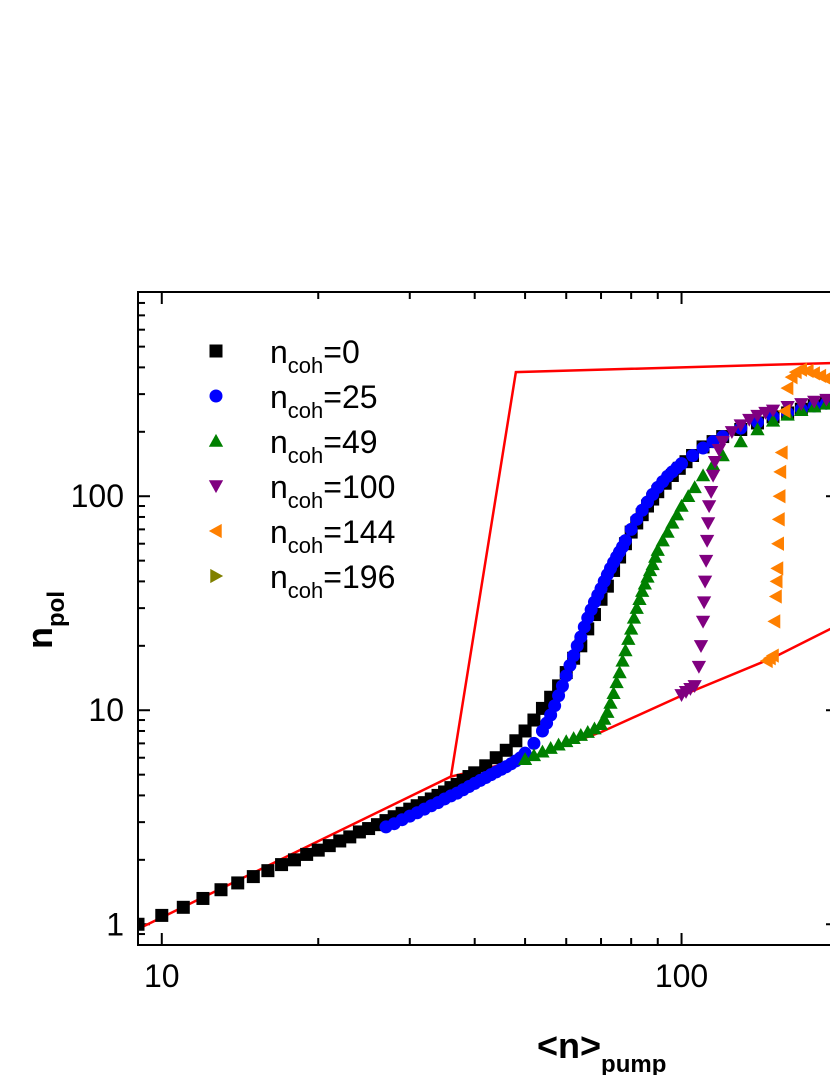  What do you see at coordinates (56, 609) in the screenshot?
I see `y-axis-title-sub: pol` at bounding box center [56, 609].